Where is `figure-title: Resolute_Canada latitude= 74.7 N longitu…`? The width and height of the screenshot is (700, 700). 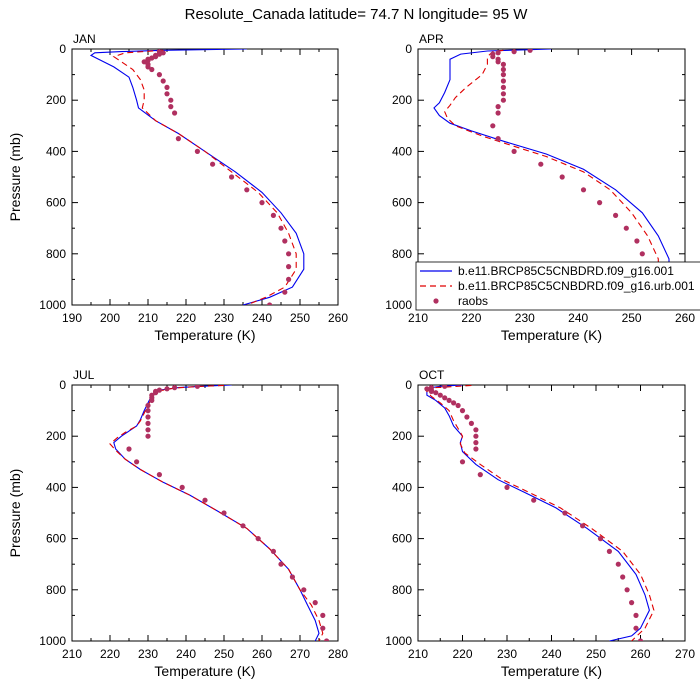
figure-title: Resolute_Canada latitude= 74.7 N longitu… is located at coordinates (357, 14).